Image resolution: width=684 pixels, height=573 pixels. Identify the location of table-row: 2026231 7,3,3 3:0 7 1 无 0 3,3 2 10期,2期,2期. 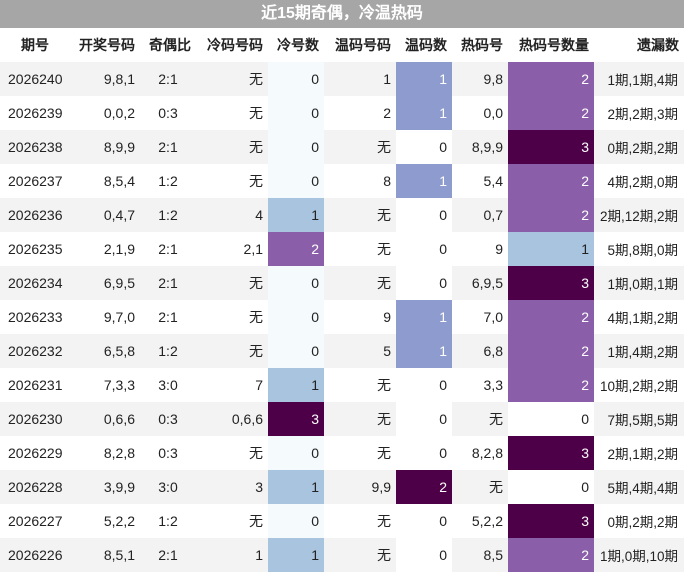
(342, 385).